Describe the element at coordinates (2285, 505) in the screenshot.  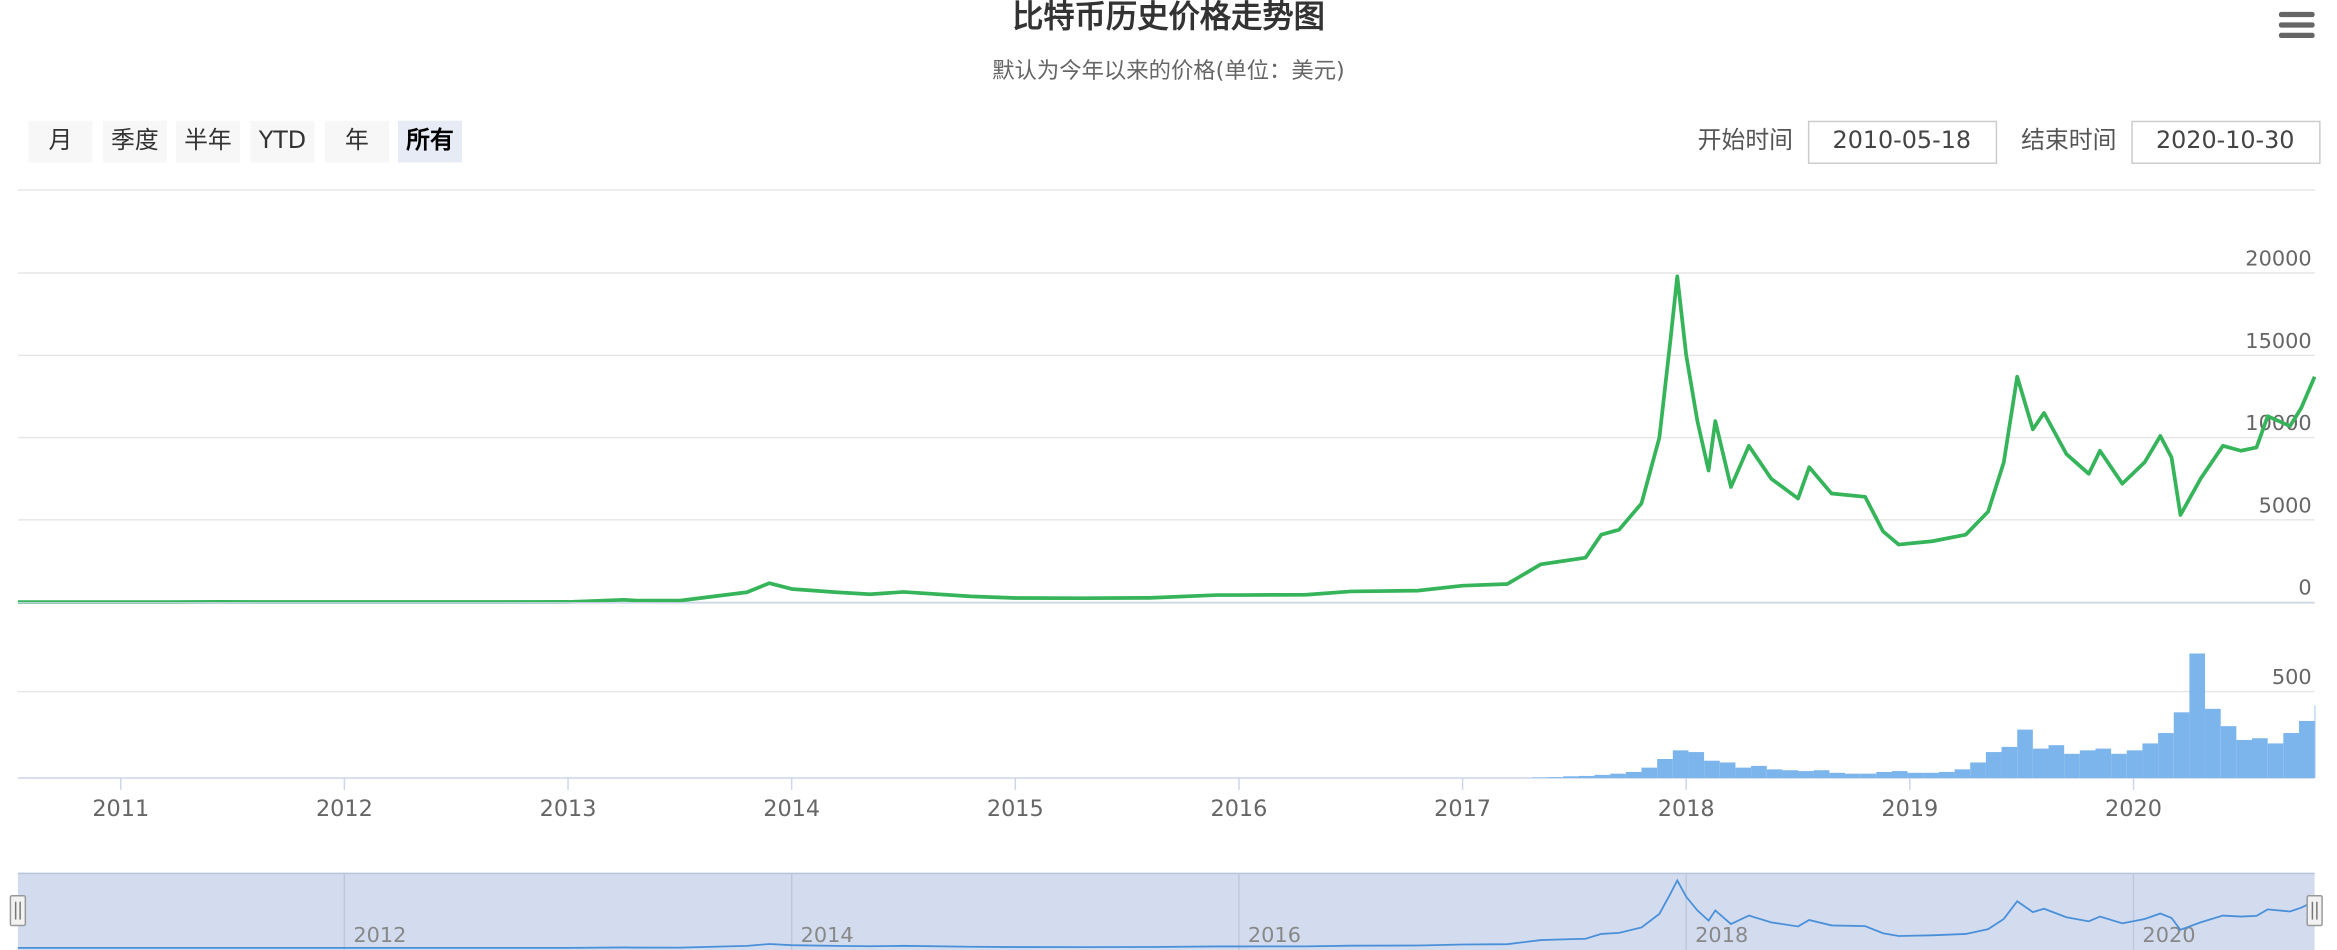
I see `y-tick-label: 5000` at that location.